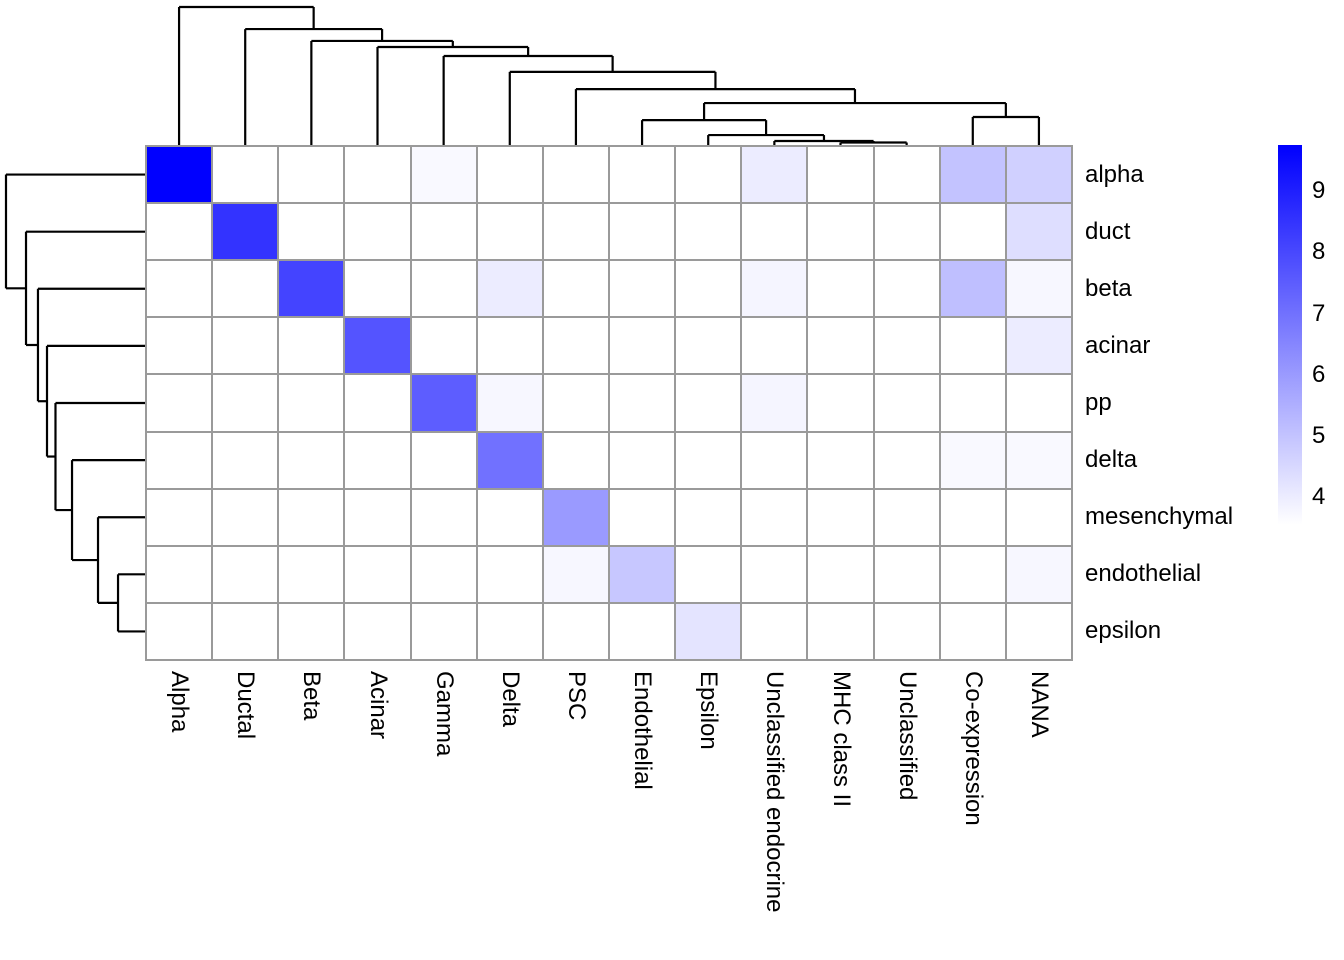 This screenshot has height=960, width=1344. What do you see at coordinates (1290, 335) in the screenshot?
I see `color-legend-bar` at bounding box center [1290, 335].